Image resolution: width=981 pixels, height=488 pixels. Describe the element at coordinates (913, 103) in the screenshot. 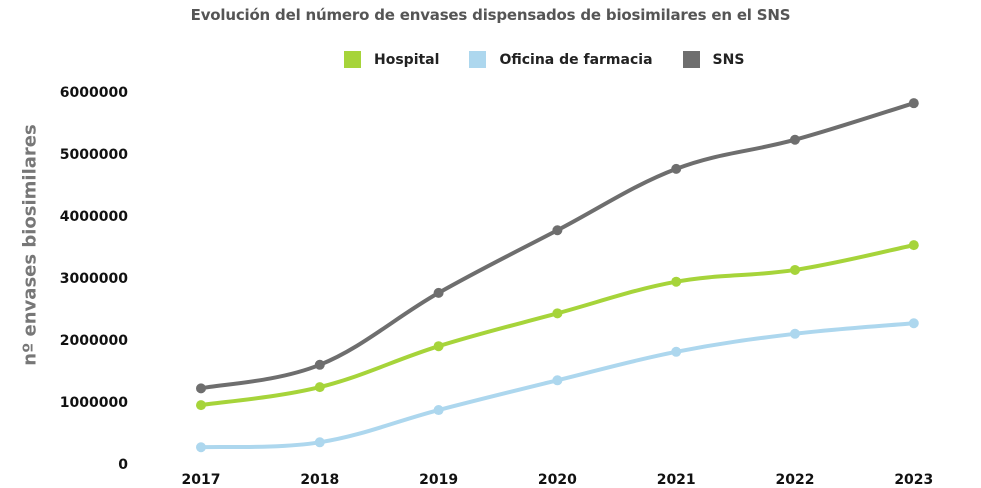

I see `data-point-sns-2023` at that location.